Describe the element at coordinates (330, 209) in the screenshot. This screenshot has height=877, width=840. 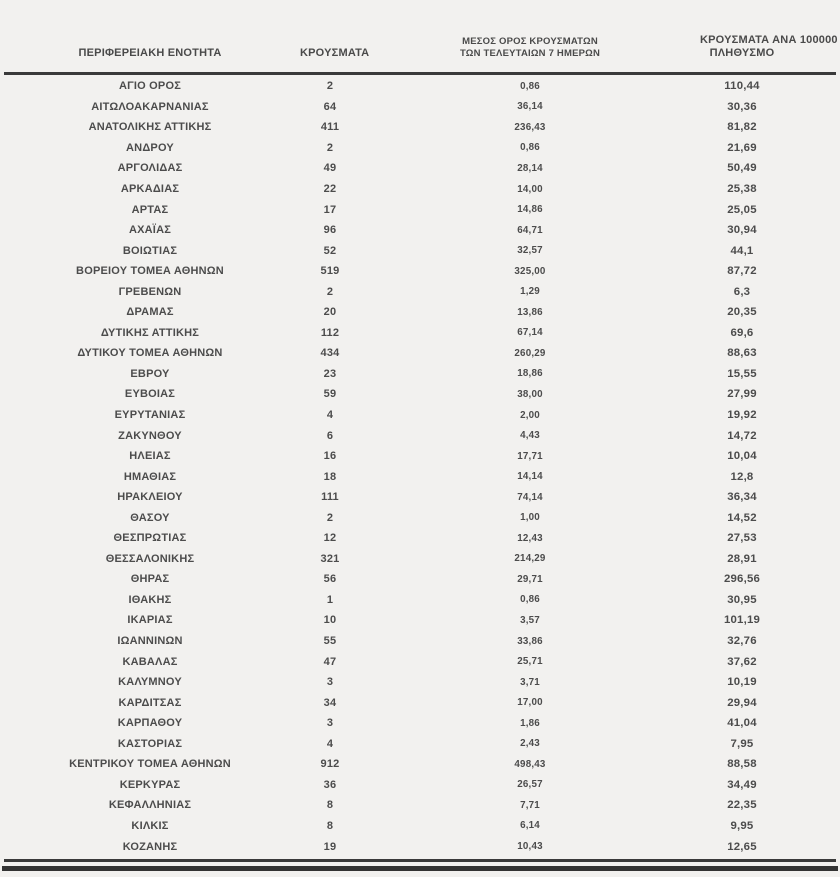
I see `cases-cell: 17` at that location.